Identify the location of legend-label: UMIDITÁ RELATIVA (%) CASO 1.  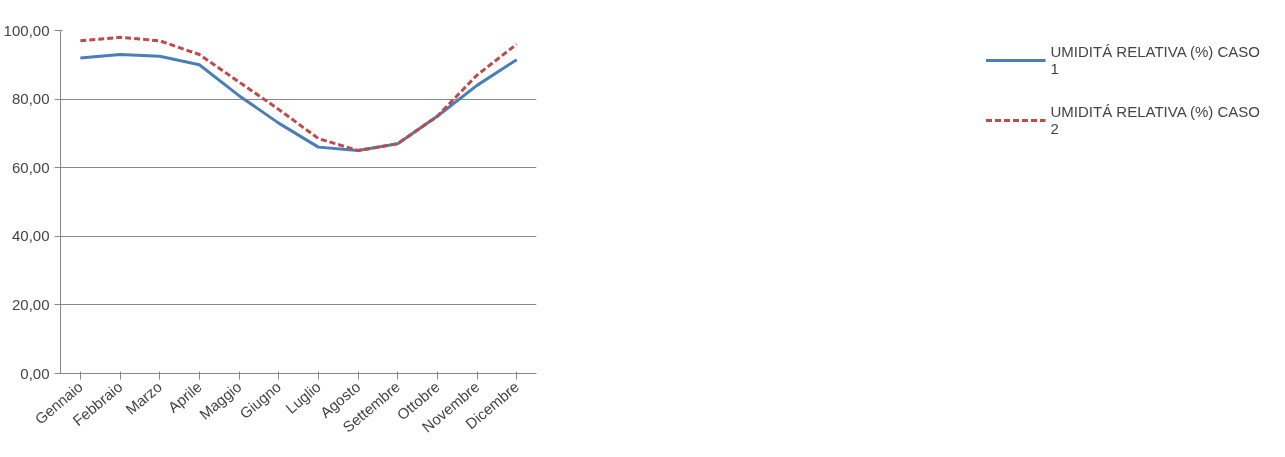
(1155, 60).